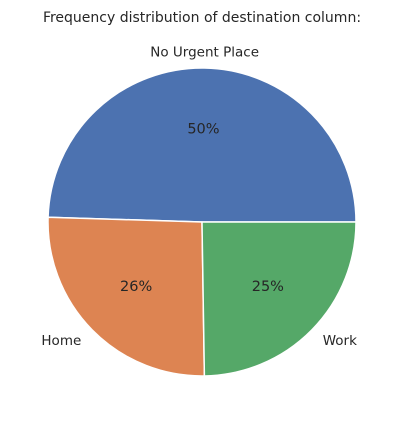 This screenshot has width=404, height=425. Describe the element at coordinates (340, 341) in the screenshot. I see `slice-label-work: Work` at that location.